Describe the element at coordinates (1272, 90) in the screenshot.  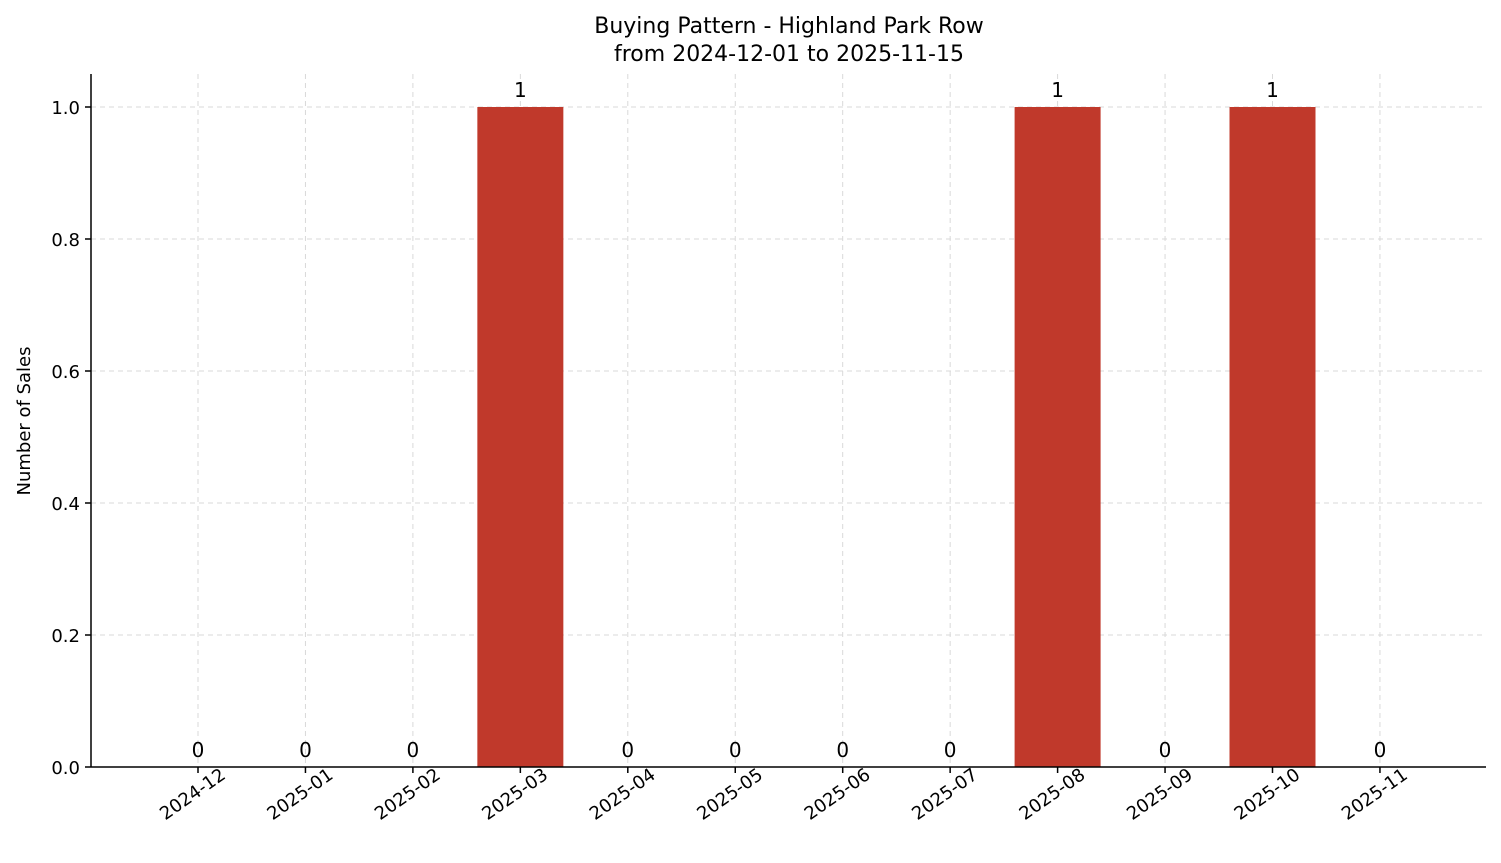
I see `data-label-2025-10: 1` at that location.